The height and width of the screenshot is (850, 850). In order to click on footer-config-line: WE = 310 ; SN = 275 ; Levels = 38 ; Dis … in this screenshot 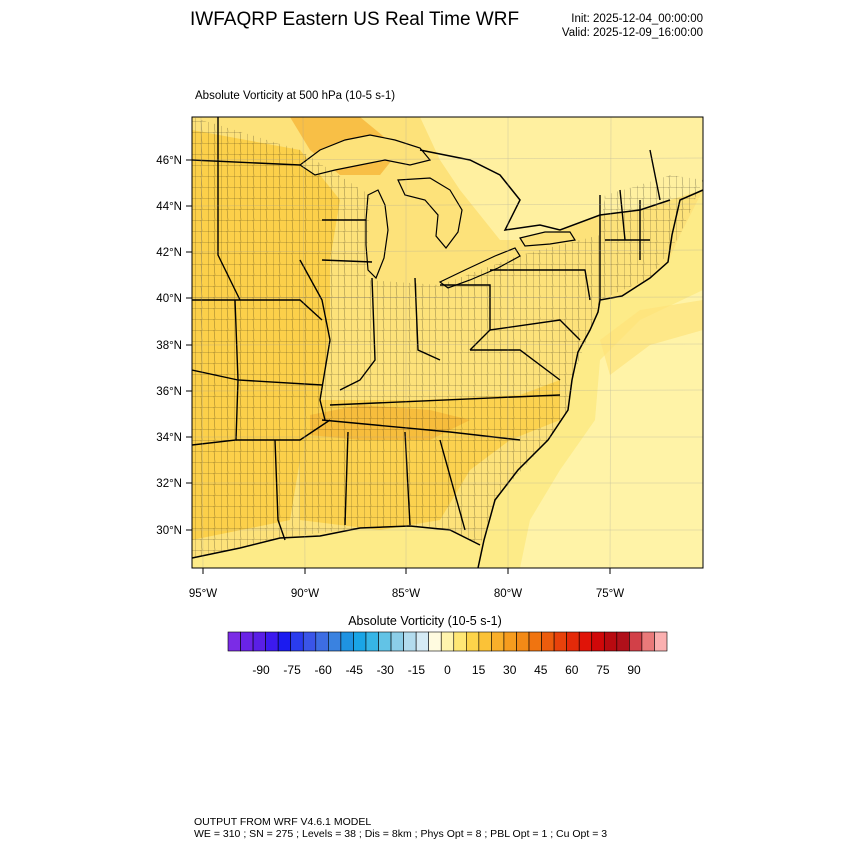, I will do `click(401, 834)`.